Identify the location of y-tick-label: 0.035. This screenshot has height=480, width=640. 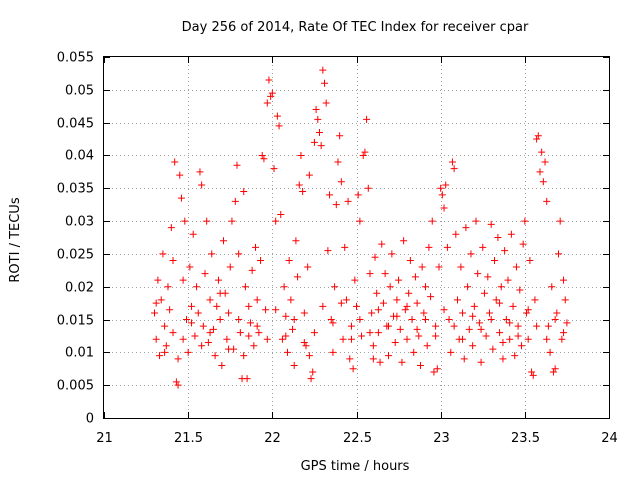
(75, 189).